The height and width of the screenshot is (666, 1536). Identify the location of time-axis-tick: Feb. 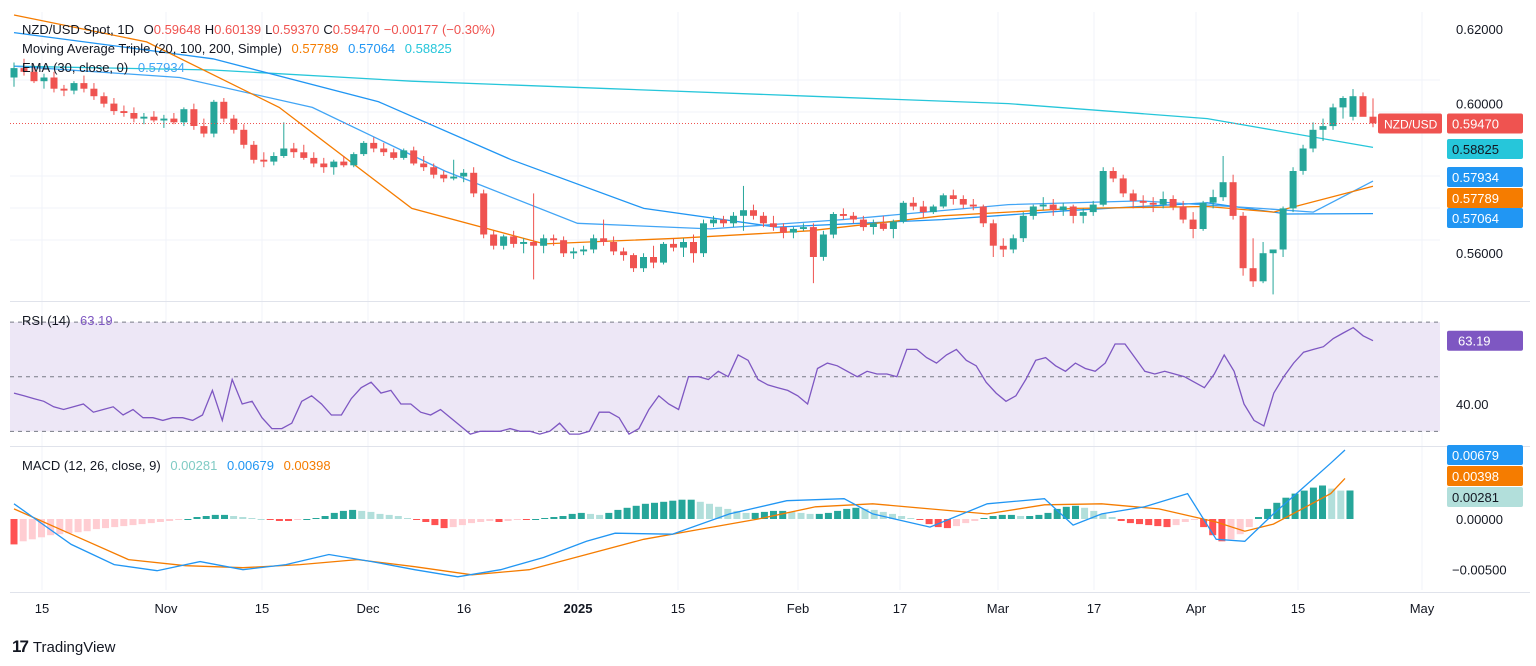
(798, 608).